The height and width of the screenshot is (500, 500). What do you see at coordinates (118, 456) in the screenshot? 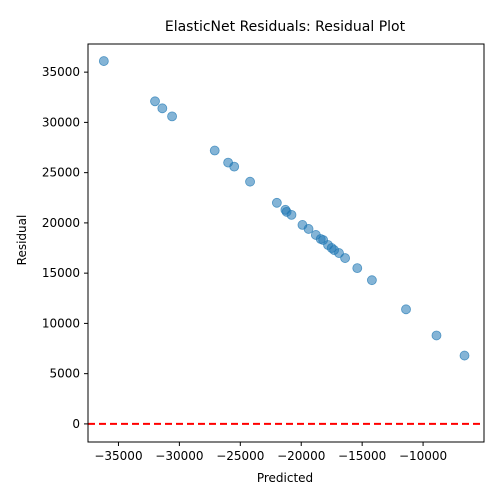
I see `x-tick-label: −35000` at bounding box center [118, 456].